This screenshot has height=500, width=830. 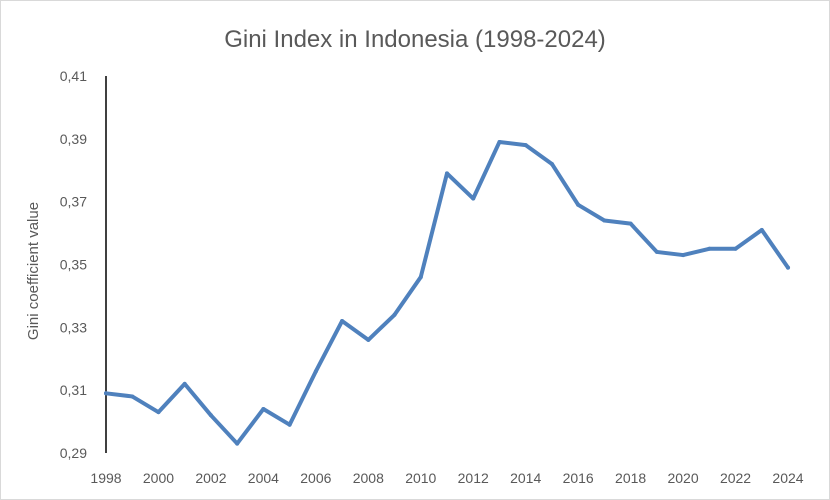 What do you see at coordinates (33, 271) in the screenshot?
I see `y-axis-title: Gini coefficient value` at bounding box center [33, 271].